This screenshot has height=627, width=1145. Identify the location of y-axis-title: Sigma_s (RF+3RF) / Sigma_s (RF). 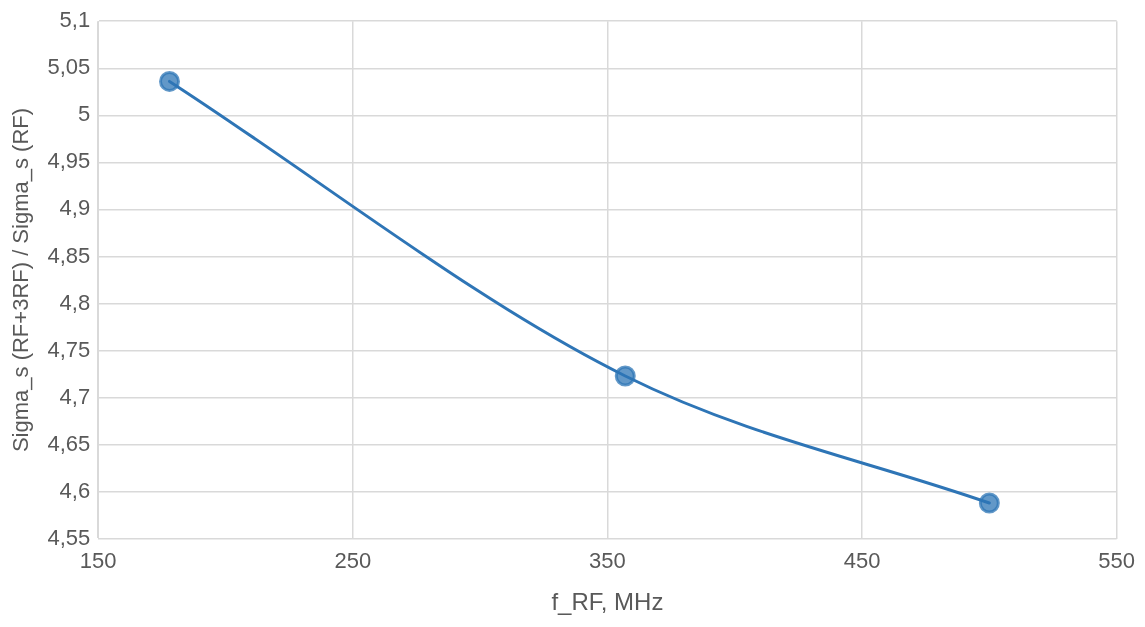
(21, 280).